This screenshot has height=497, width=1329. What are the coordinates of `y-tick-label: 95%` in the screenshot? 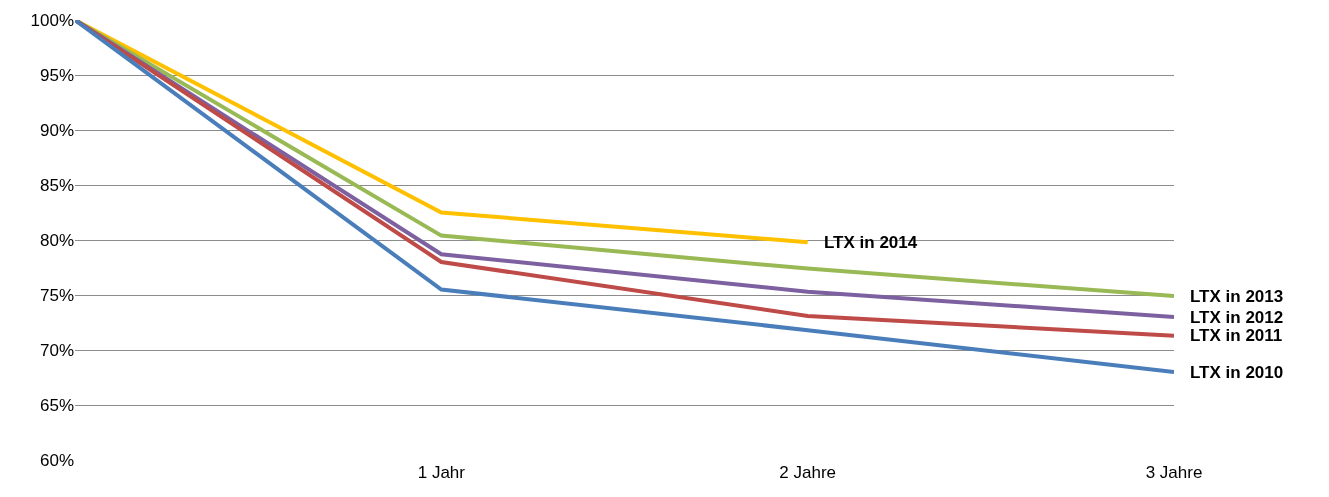 It's located at (56, 75).